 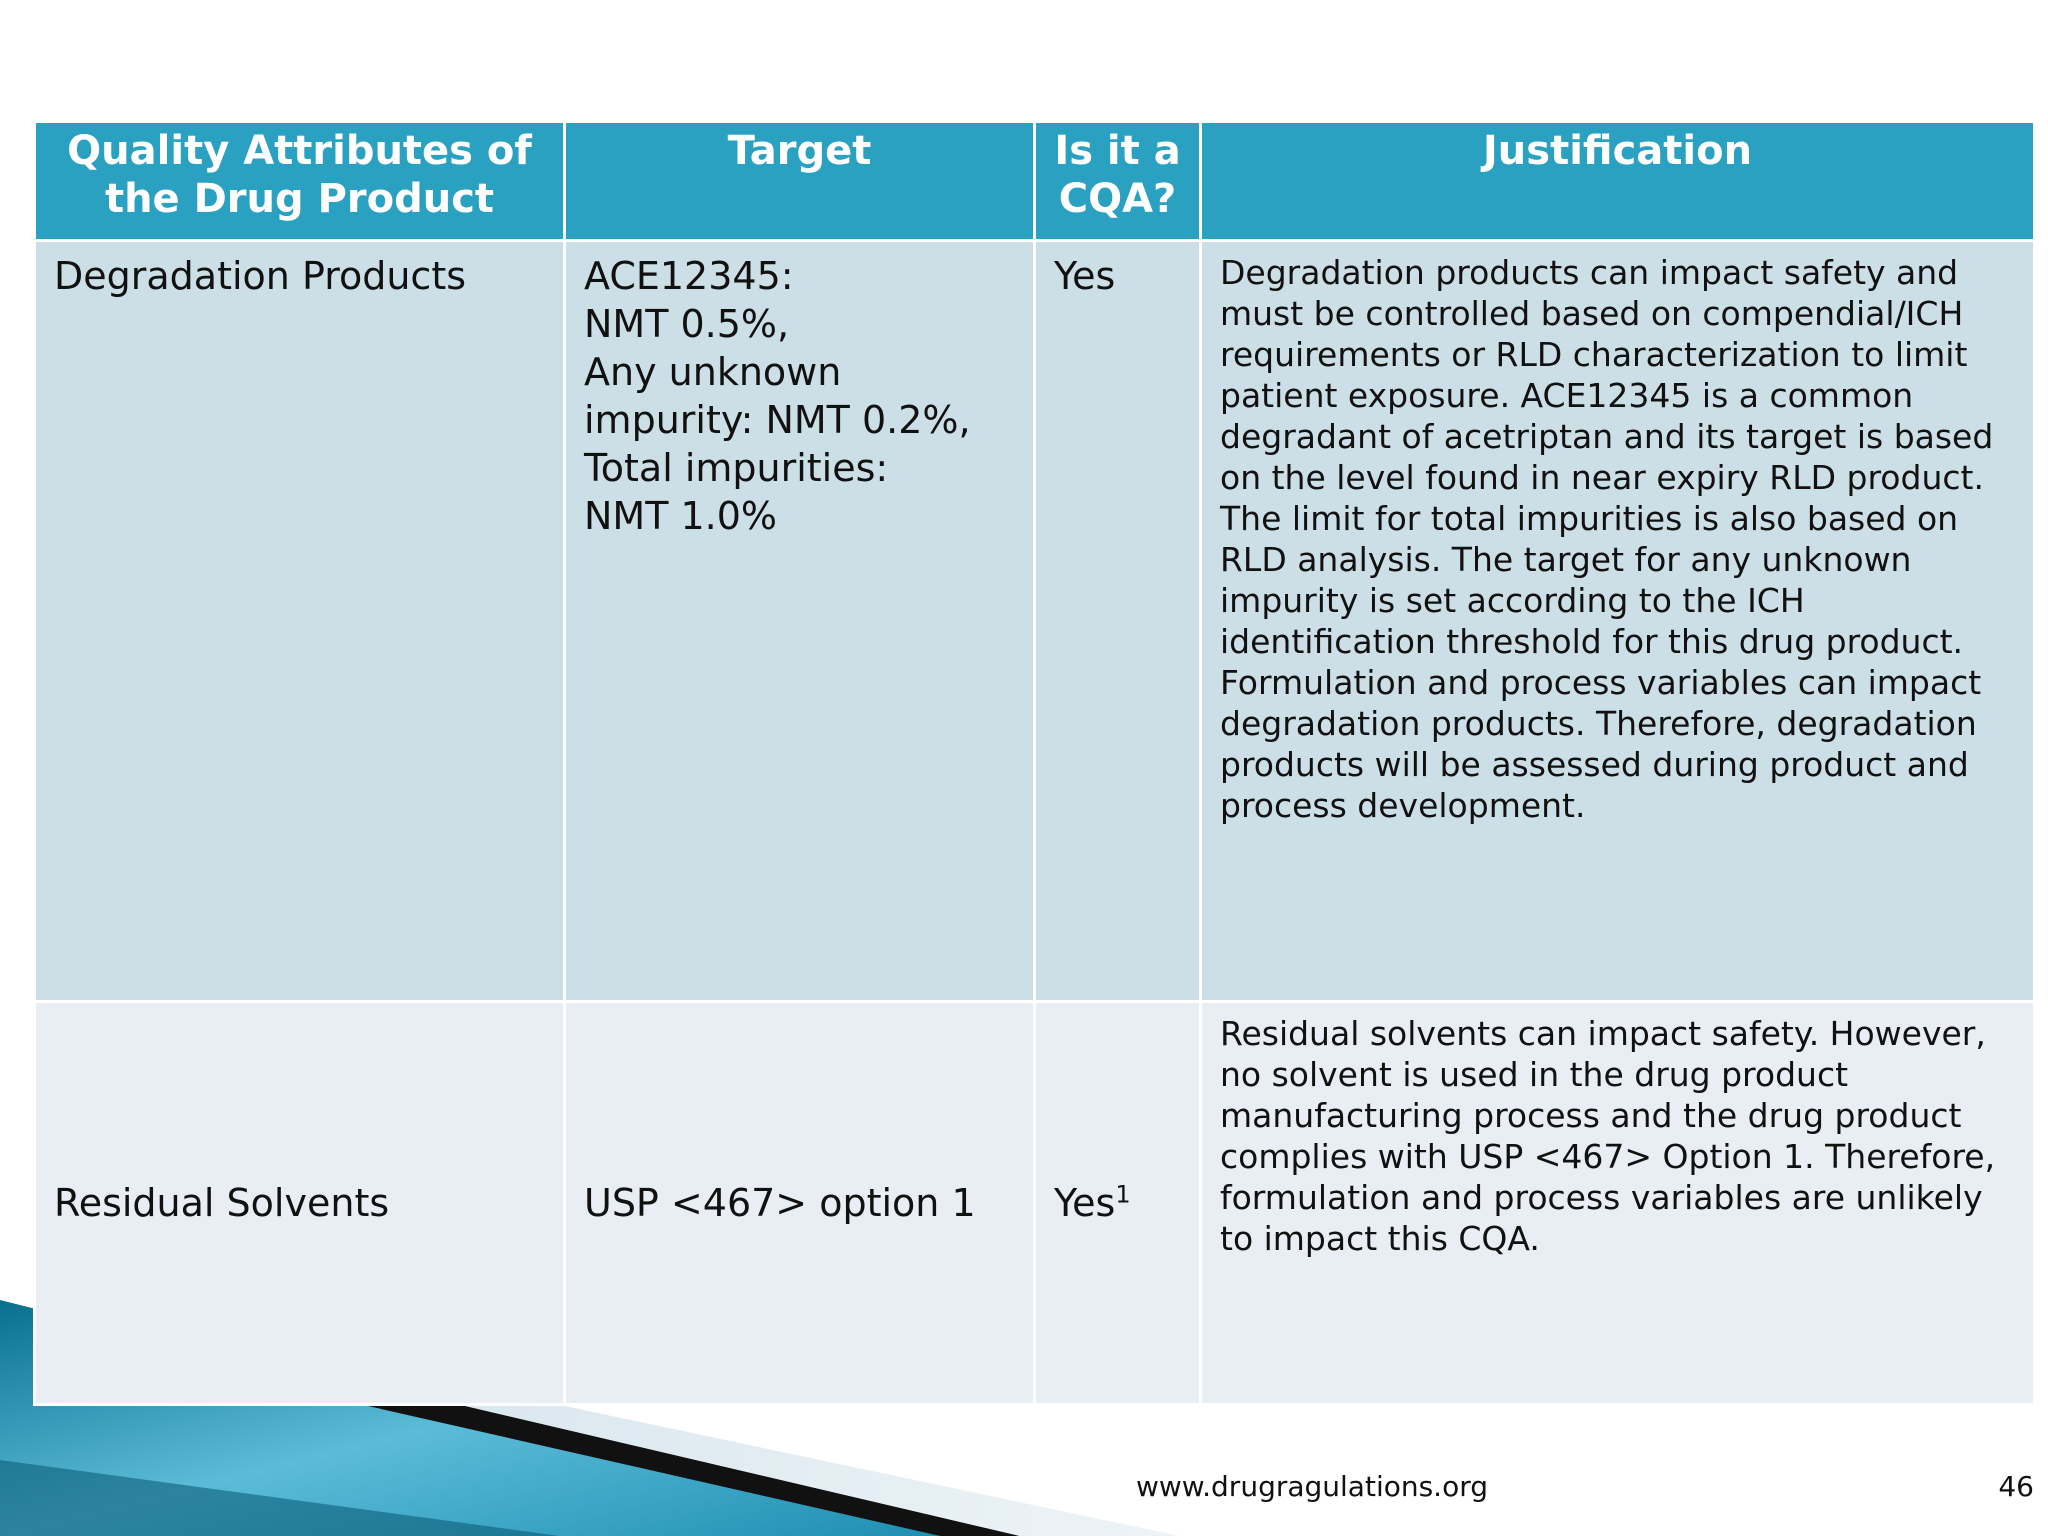 I want to click on footer-url: www.drugragulations.org, so click(x=1312, y=1486).